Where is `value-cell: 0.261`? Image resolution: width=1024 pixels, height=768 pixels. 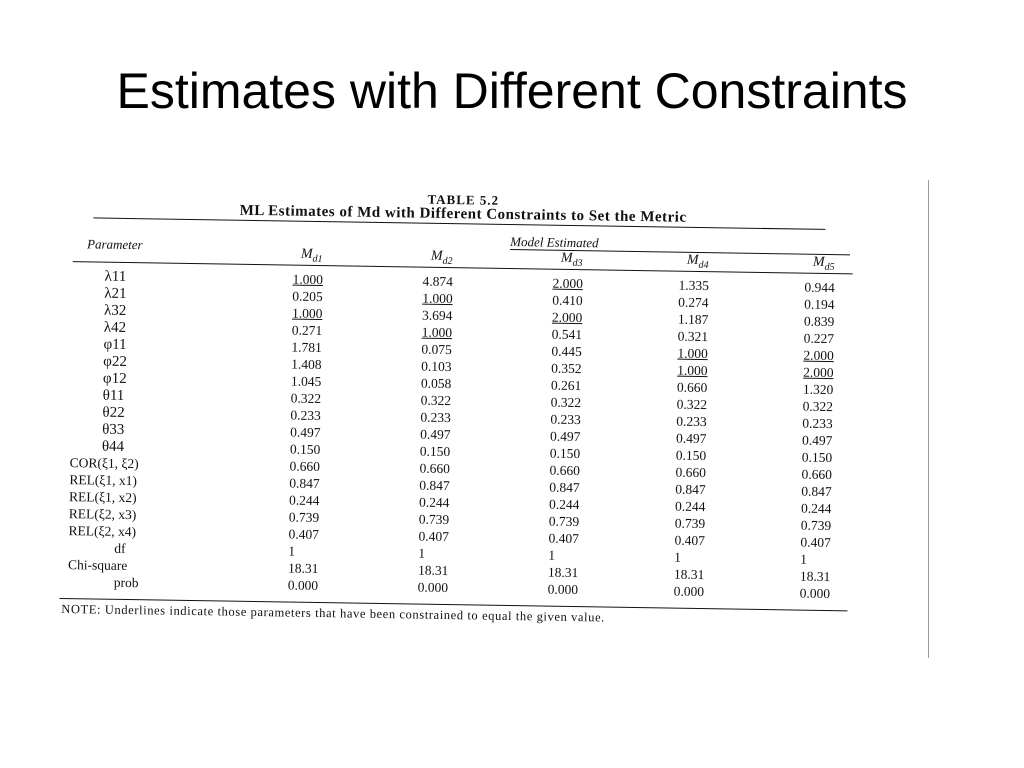
value-cell: 0.261 is located at coordinates (566, 385).